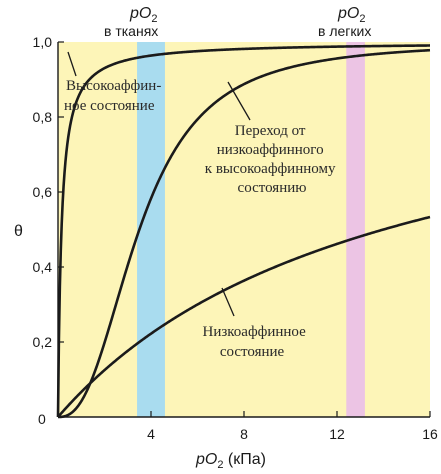 This screenshot has width=441, height=474. Describe the element at coordinates (362, 19) in the screenshot. I see `lung-band-header-sub: 2` at that location.